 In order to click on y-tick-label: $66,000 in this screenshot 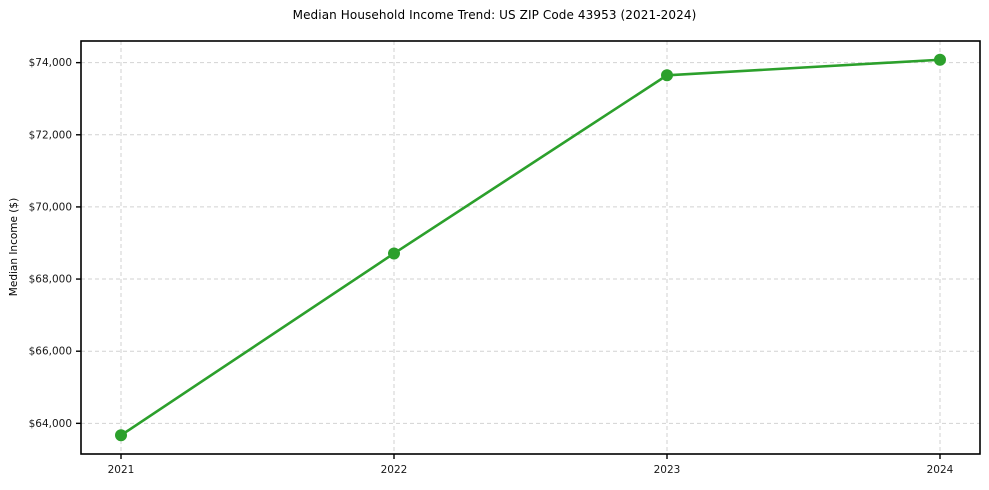, I will do `click(50, 352)`.